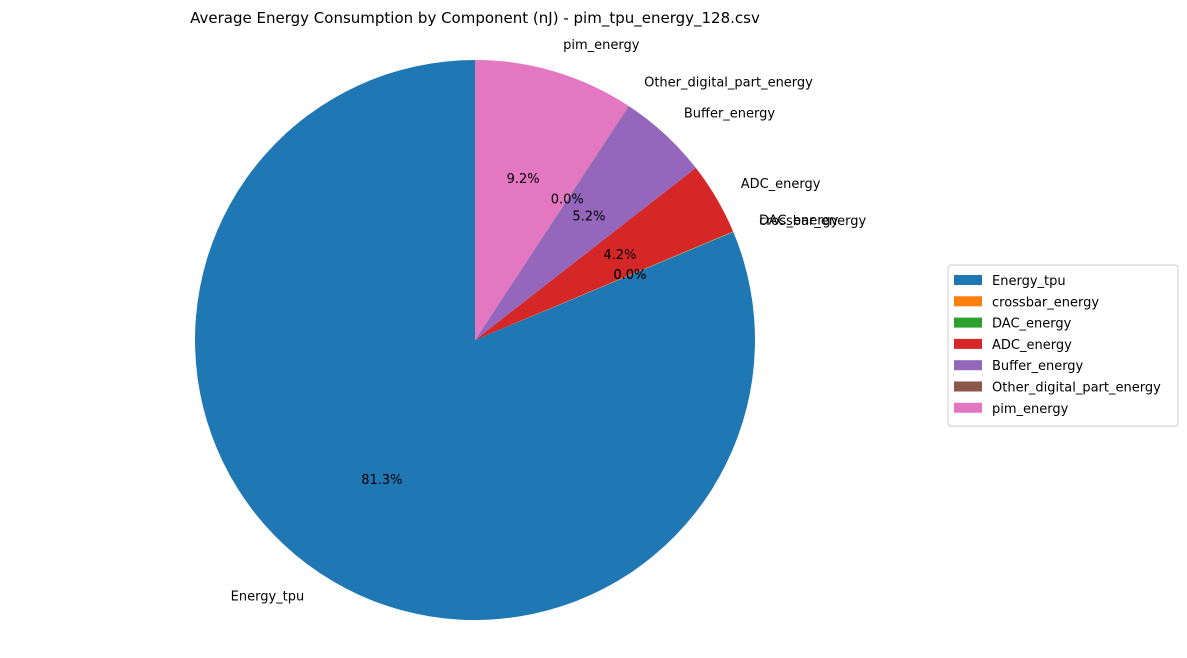 The height and width of the screenshot is (658, 1187). I want to click on pie-slice-dac-energy, so click(604, 285).